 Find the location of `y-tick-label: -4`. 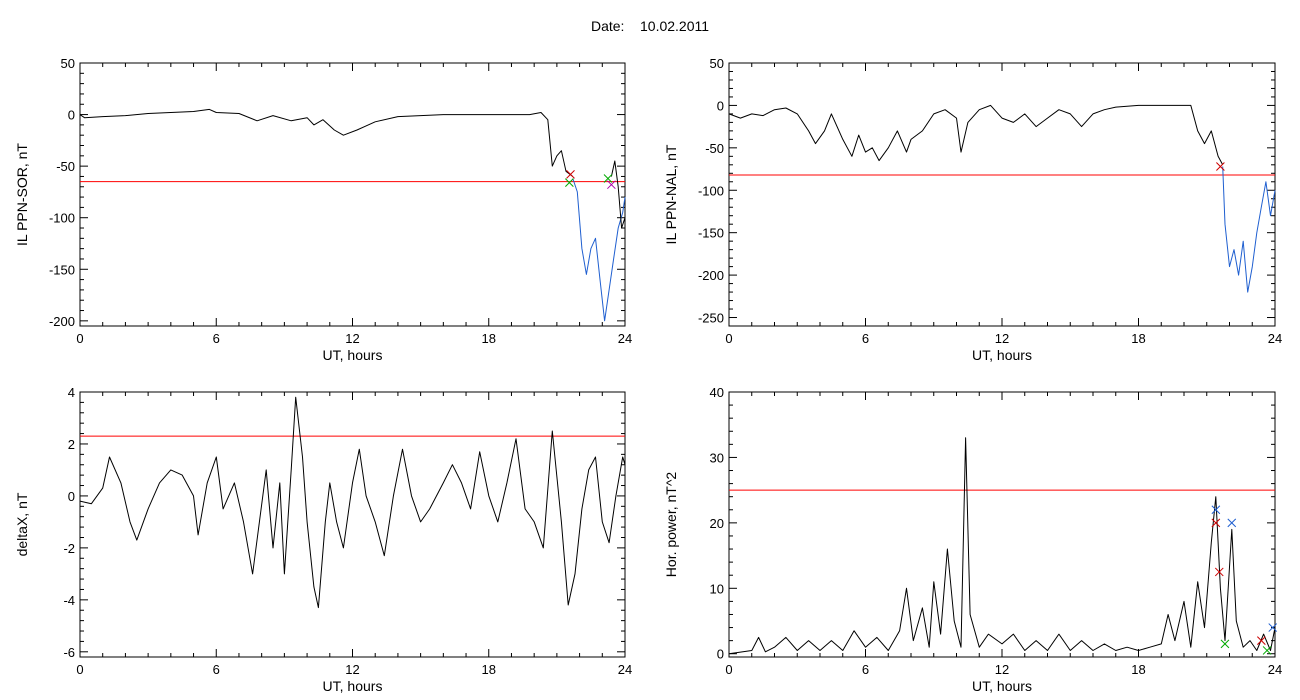

y-tick-label: -4 is located at coordinates (69, 600).